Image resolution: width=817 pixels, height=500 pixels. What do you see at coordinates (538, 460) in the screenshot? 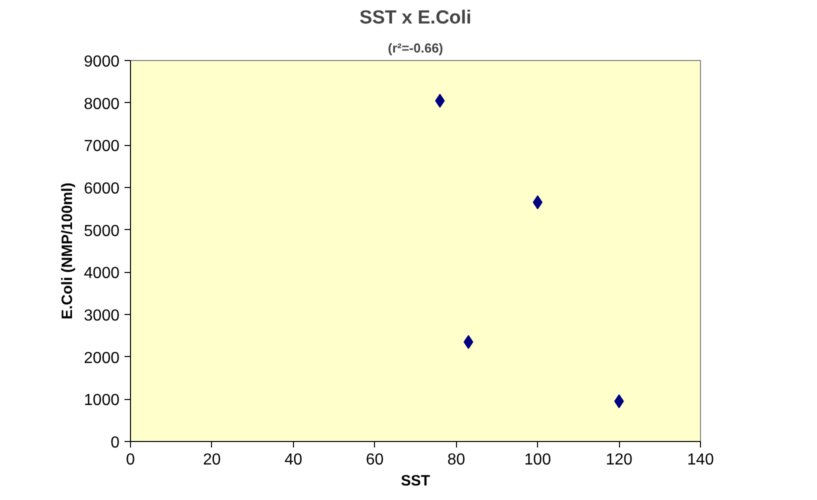
I see `x-tick-label: 100` at bounding box center [538, 460].